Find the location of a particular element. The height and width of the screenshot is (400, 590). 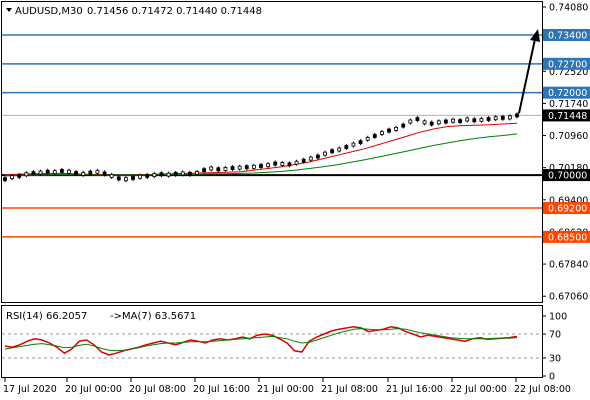

projection-arrow-head is located at coordinates (535, 35).